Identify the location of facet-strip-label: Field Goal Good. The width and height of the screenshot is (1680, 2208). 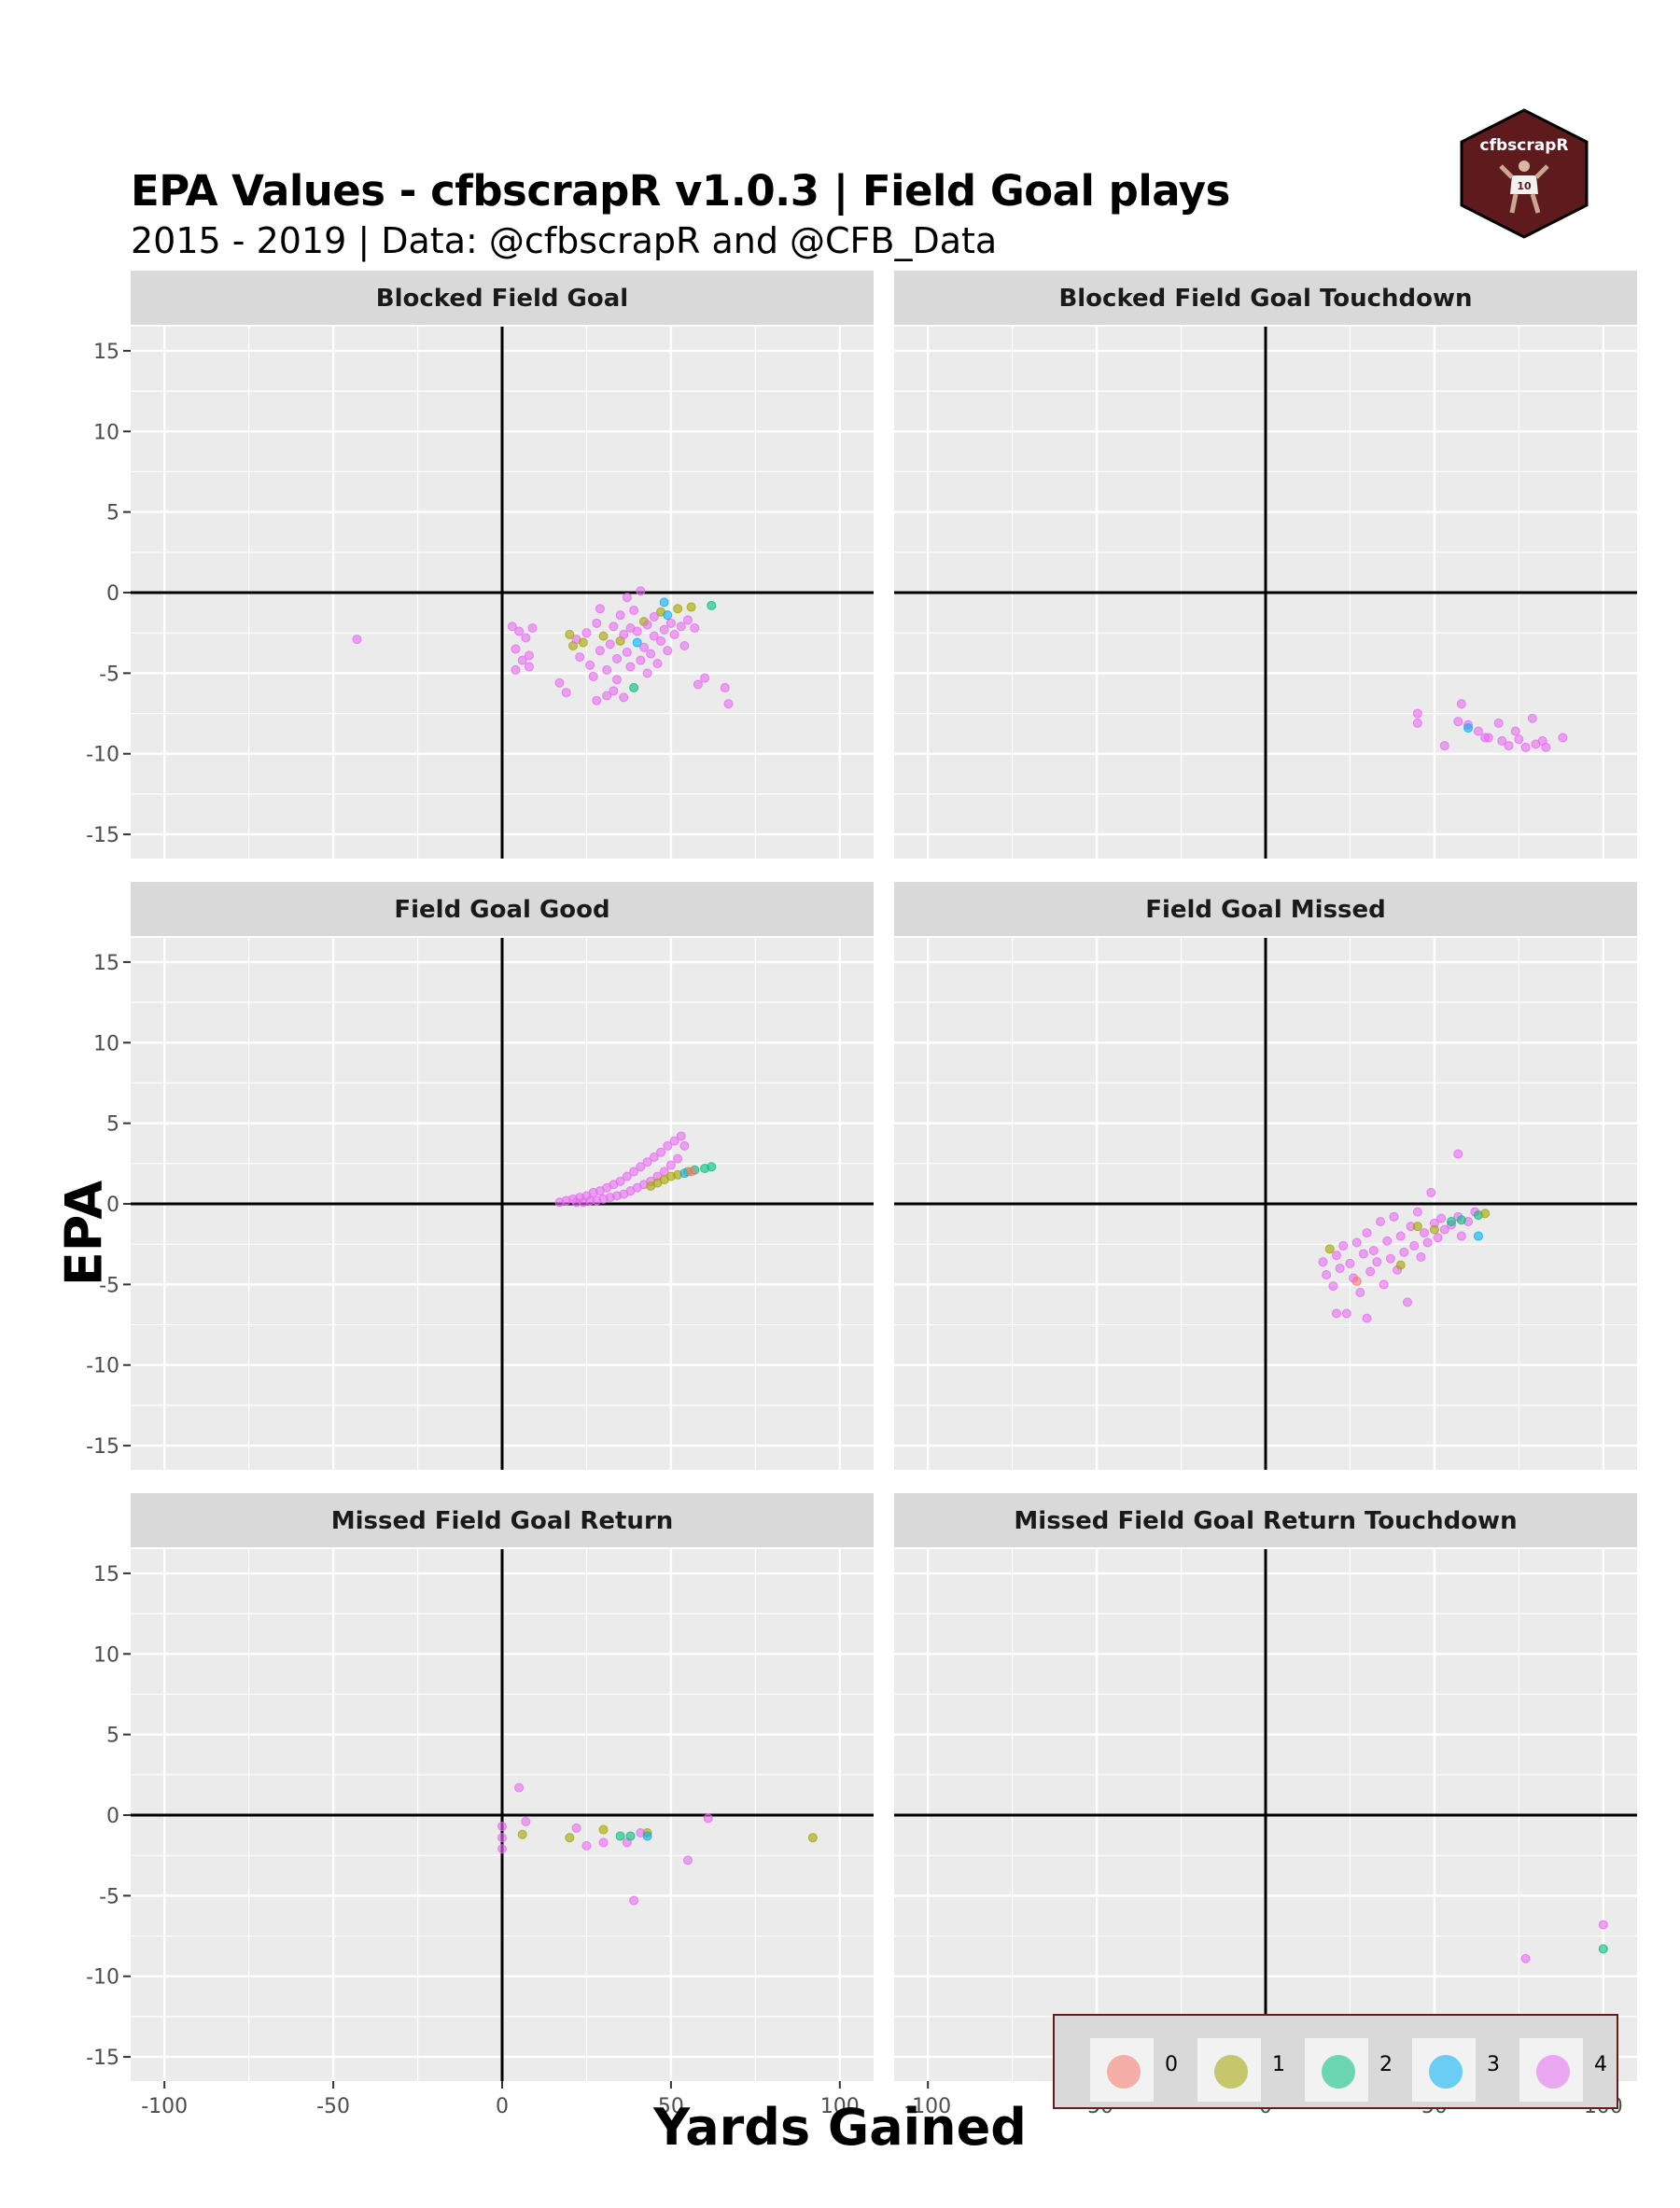
(501, 910).